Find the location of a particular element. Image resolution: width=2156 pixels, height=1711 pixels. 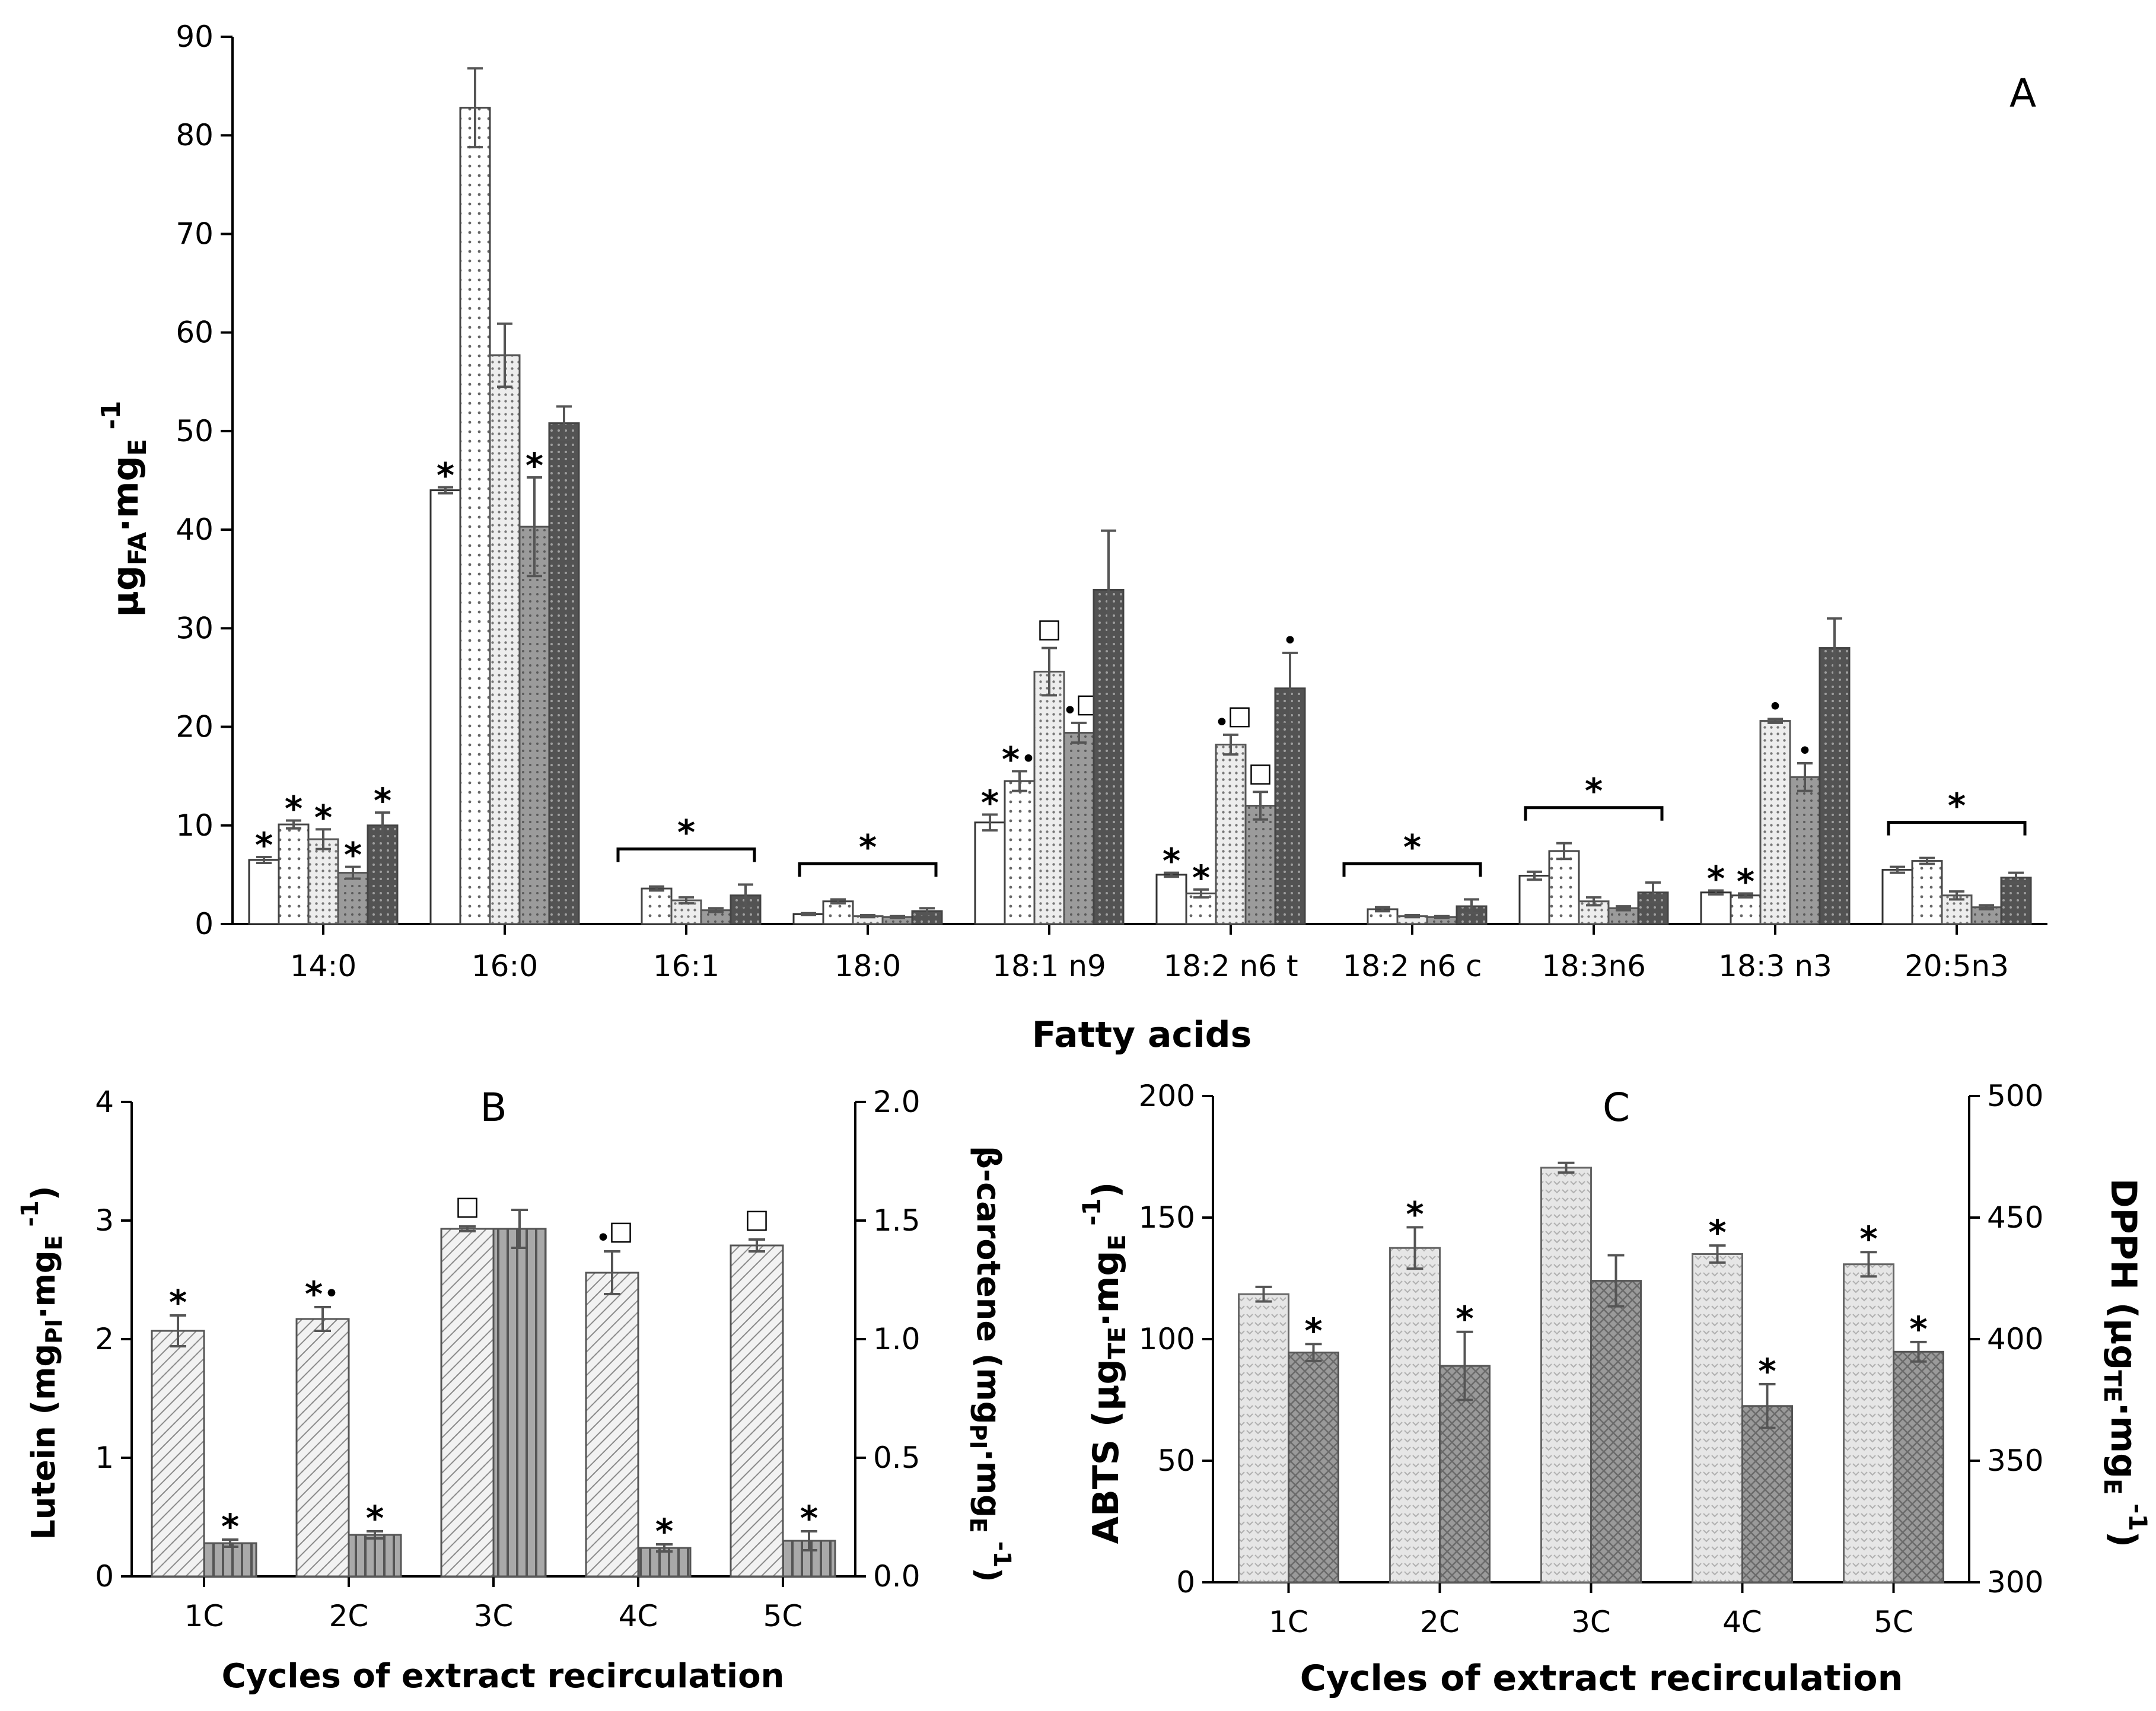

panel-a-bar-20-5n3-s2 is located at coordinates (1927, 893).